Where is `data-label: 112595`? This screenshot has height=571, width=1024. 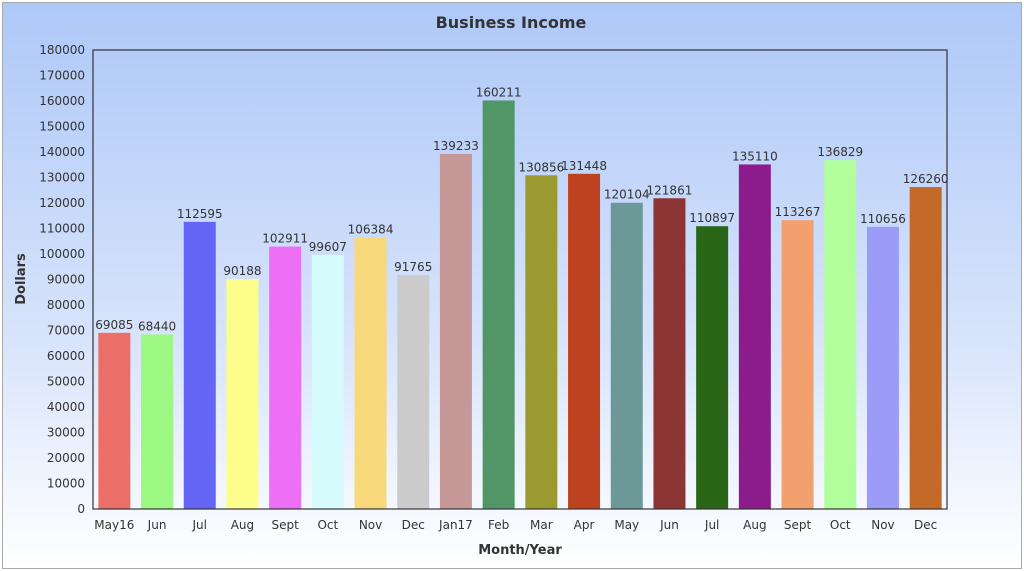 data-label: 112595 is located at coordinates (200, 214).